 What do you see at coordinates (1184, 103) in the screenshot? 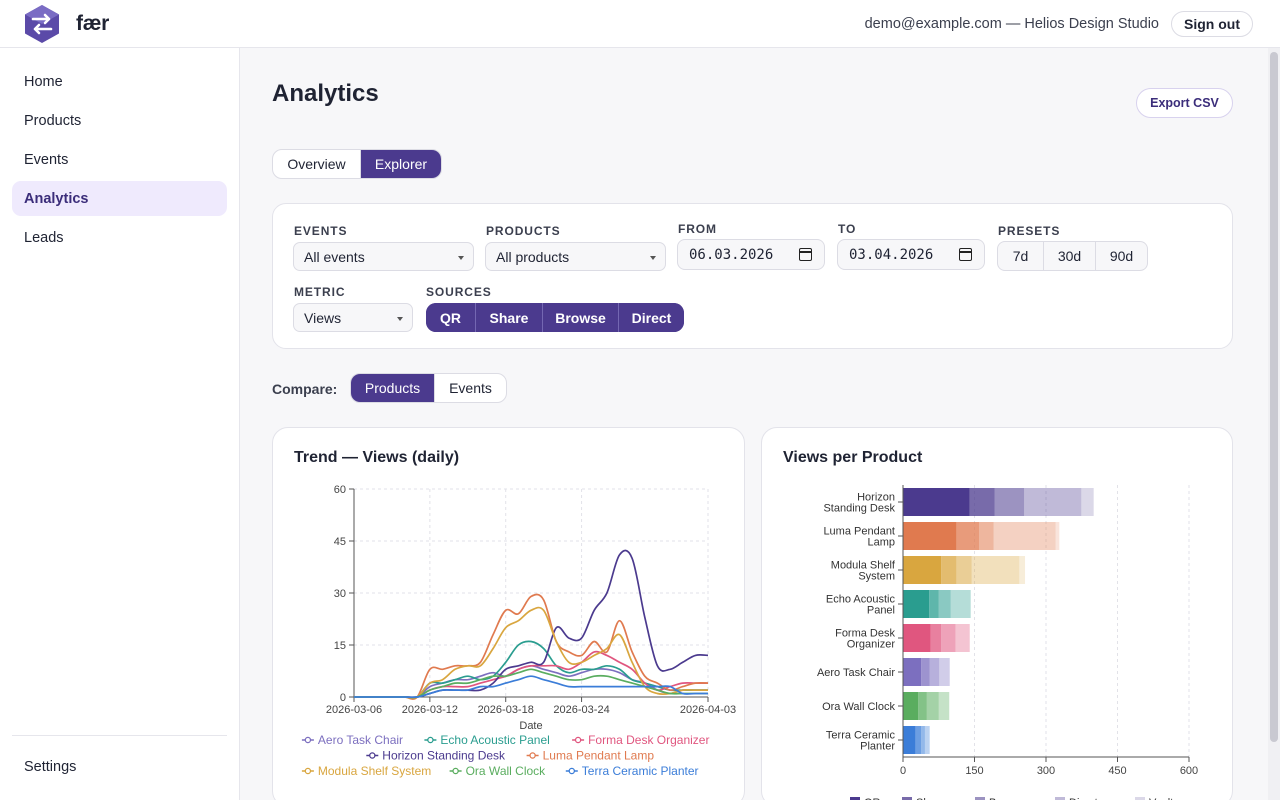
I see `export-csv-button: Export CSV` at bounding box center [1184, 103].